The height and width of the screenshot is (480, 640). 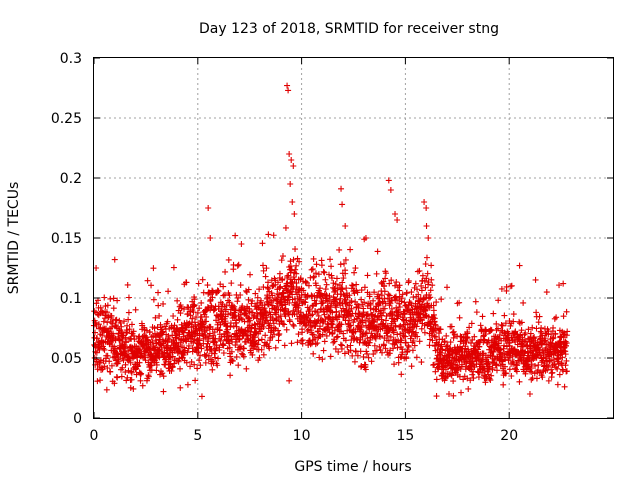 What do you see at coordinates (302, 436) in the screenshot?
I see `x-tick-label: 10` at bounding box center [302, 436].